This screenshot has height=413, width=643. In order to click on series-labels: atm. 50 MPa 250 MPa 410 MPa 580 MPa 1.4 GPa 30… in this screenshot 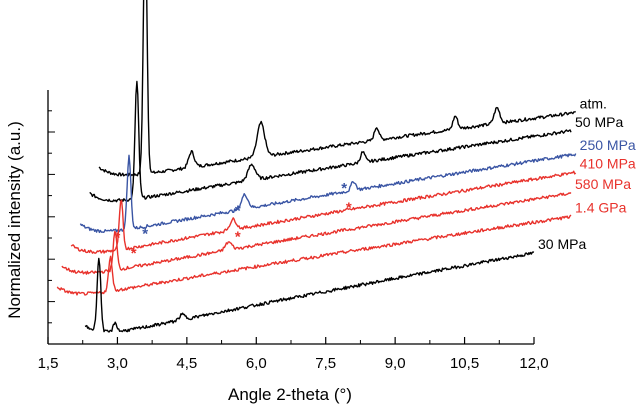, I will do `click(587, 174)`.